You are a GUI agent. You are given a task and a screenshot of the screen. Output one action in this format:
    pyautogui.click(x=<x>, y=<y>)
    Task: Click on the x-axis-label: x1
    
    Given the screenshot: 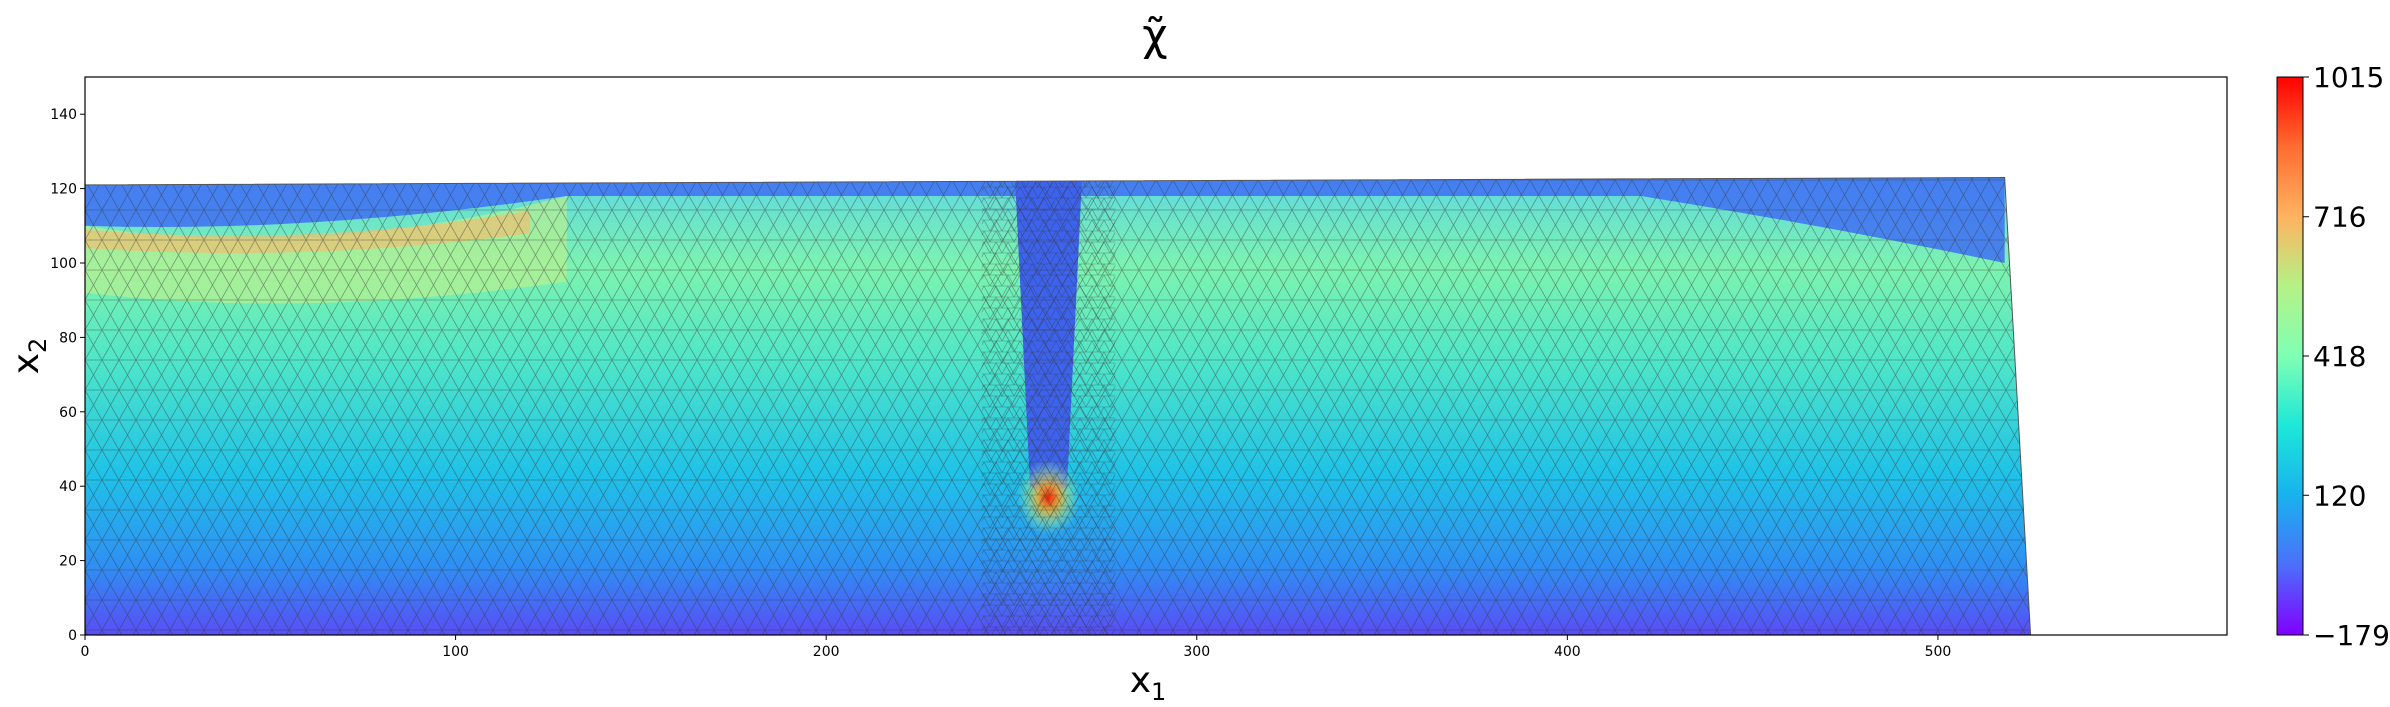 What is the action you would take?
    pyautogui.click(x=1148, y=683)
    